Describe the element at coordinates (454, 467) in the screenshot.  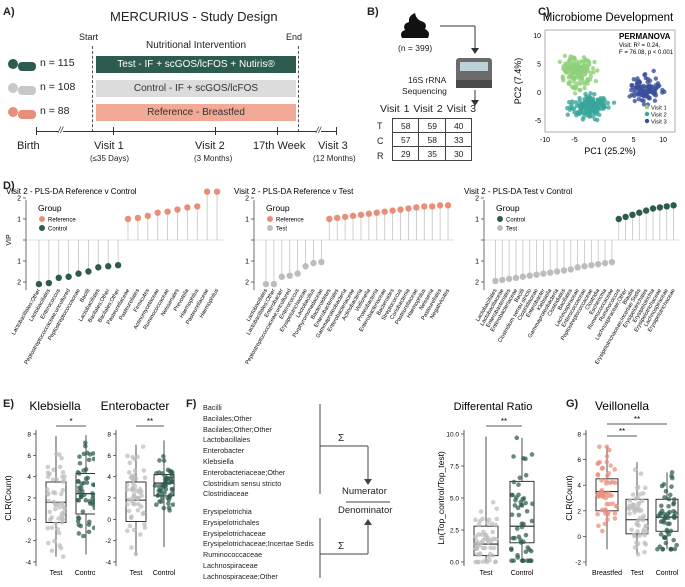
I see `y-tick-label: 7.5` at that location.